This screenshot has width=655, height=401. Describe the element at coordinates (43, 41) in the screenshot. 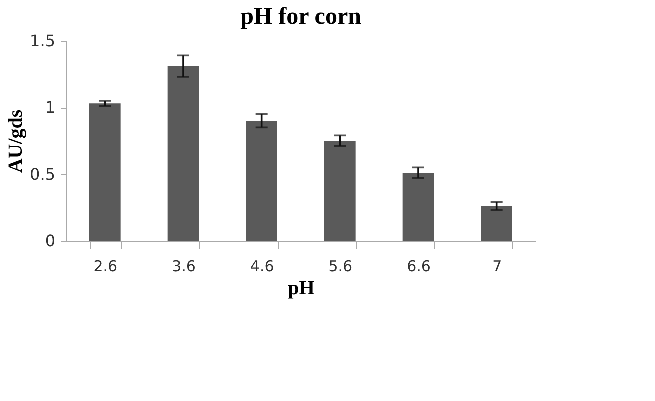

I see `y-tick-label: 1.5` at that location.